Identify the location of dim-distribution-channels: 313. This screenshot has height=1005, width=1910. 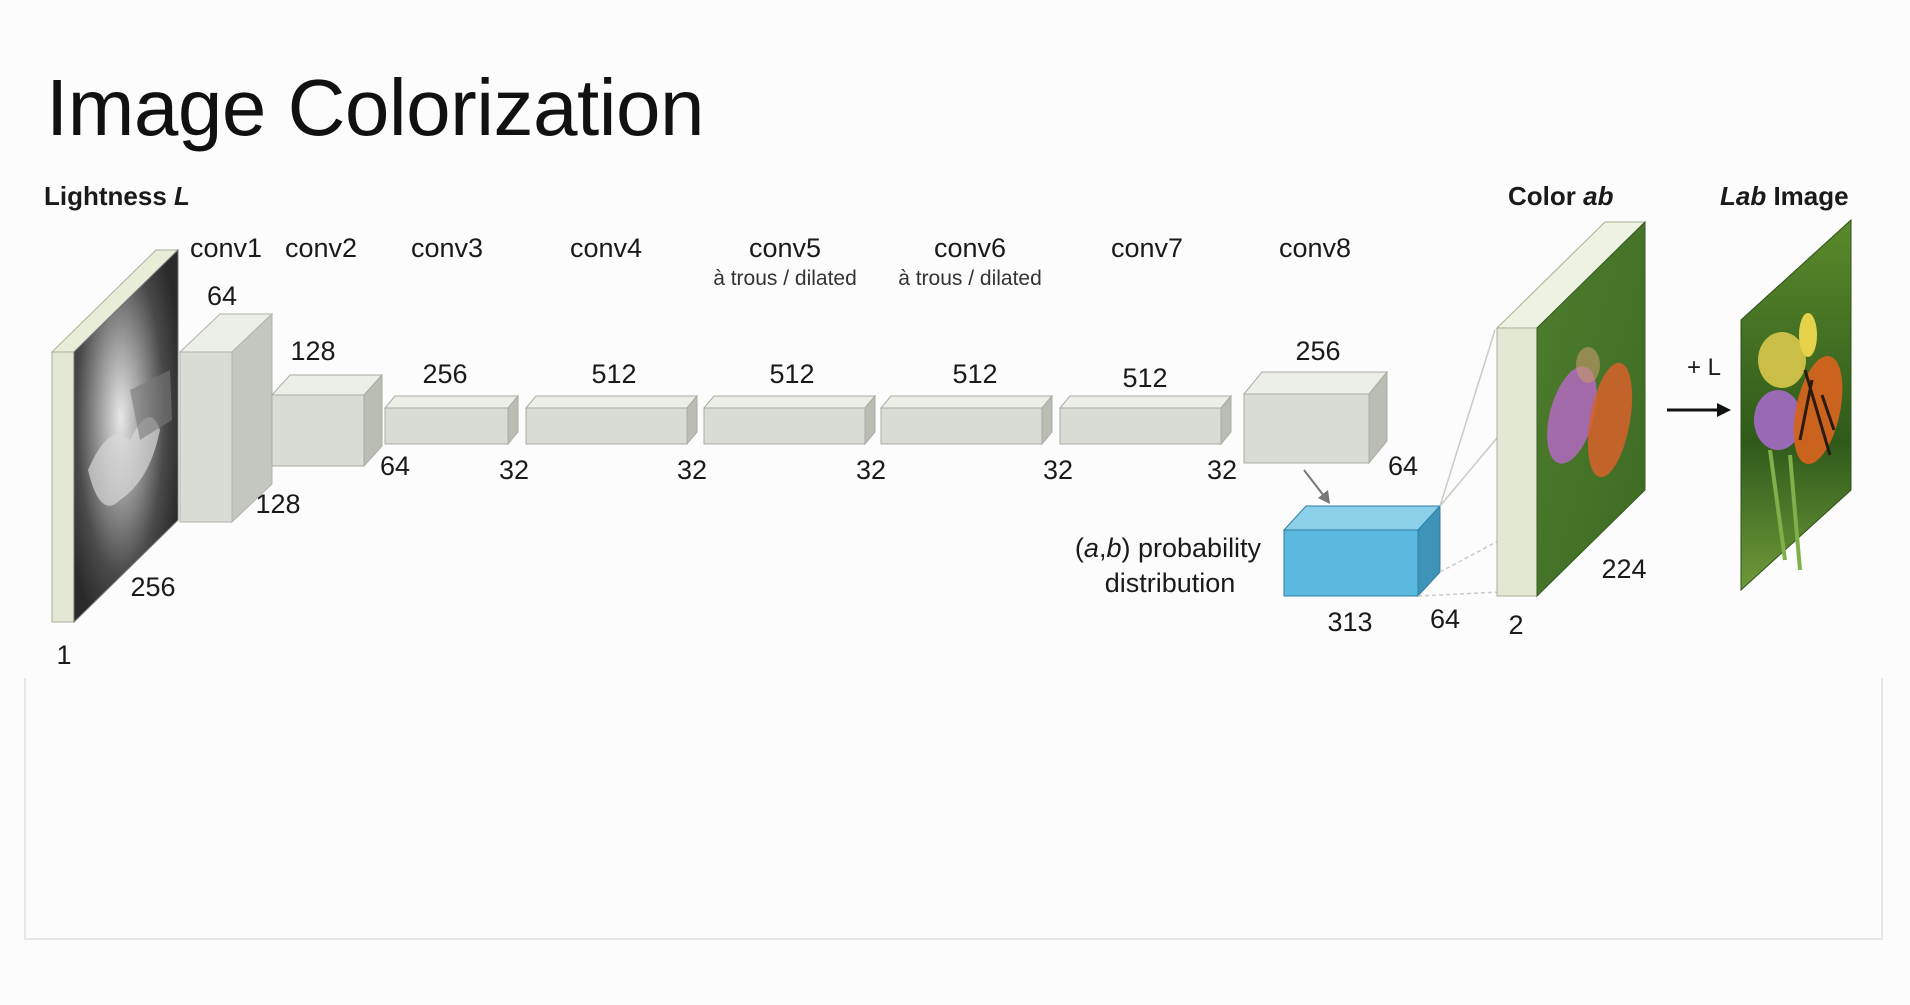
(1349, 622).